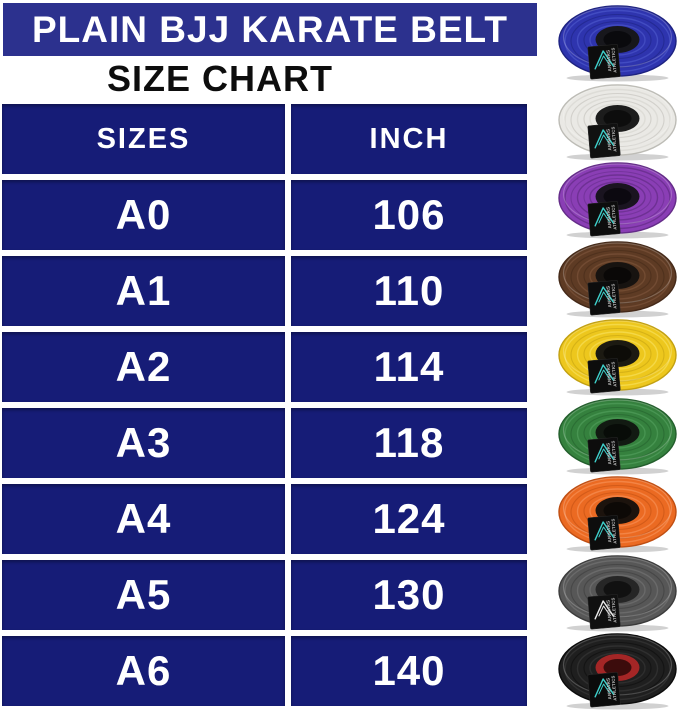 The height and width of the screenshot is (713, 679). I want to click on white-belt-roll: ANWARS ATHLETICS, so click(617, 121).